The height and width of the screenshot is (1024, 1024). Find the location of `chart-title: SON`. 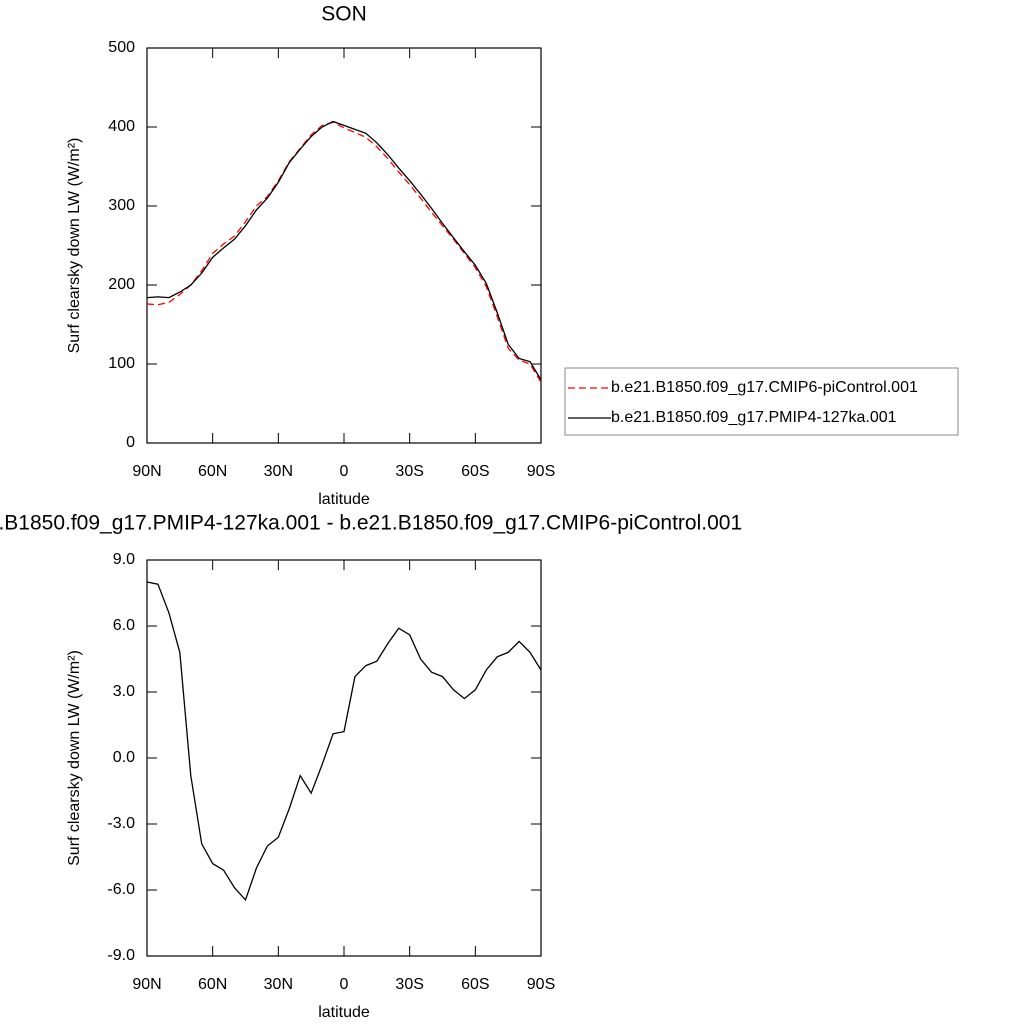

chart-title: SON is located at coordinates (344, 14).